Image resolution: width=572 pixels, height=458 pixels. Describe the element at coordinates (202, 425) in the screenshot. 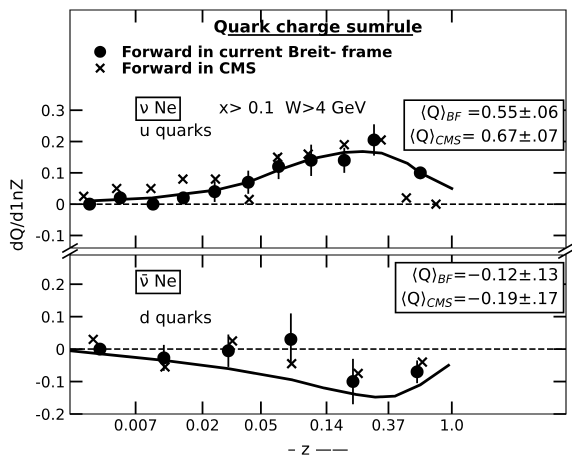

I see `x-tick-label: 0.02` at that location.